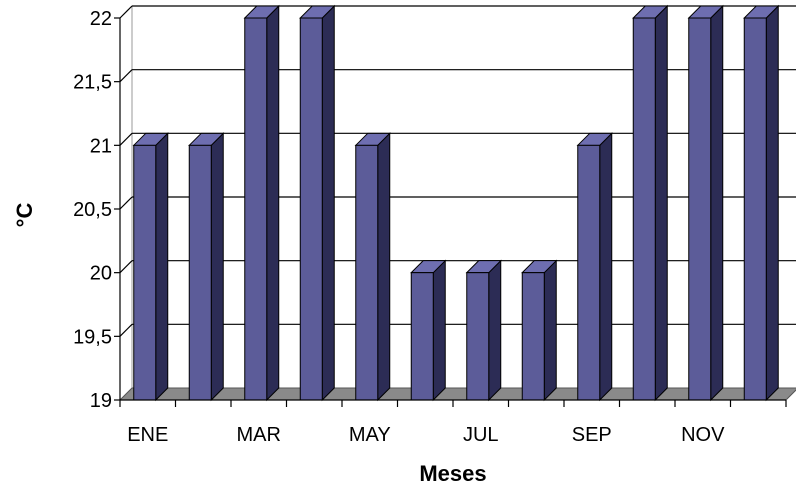 The image size is (796, 484). I want to click on bar-feb, so click(206, 267).